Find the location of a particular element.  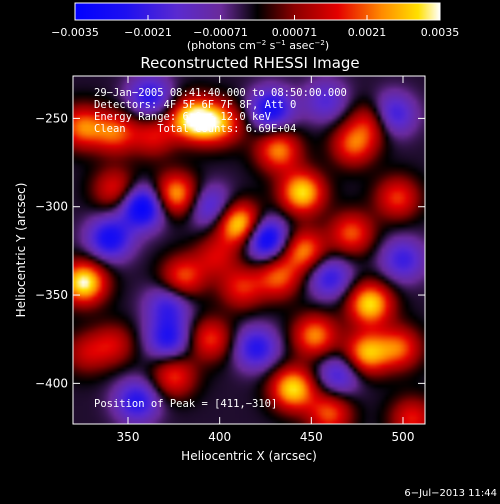

colorbar-tick-label: 0.0035 is located at coordinates (440, 32).